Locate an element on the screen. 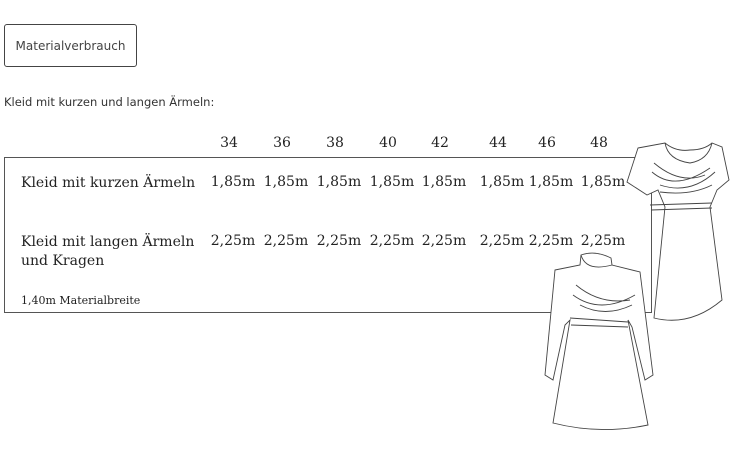 The image size is (738, 450). intro-text: Kleid mit kurzen und langen Ärmeln: is located at coordinates (109, 102).